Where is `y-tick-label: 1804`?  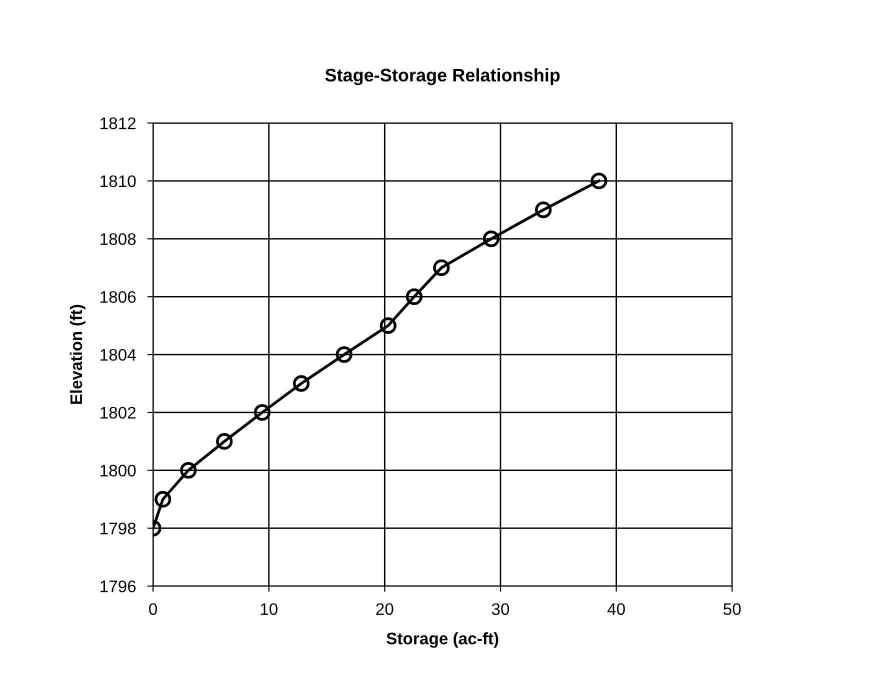 y-tick-label: 1804 is located at coordinates (118, 354).